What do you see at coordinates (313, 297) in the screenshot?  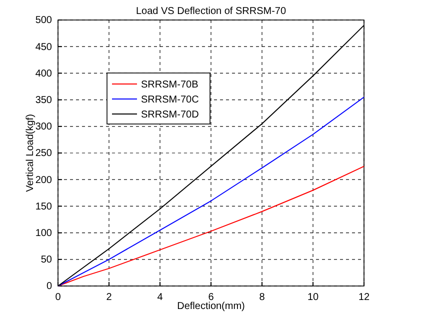 I see `x-tick-label: 10` at bounding box center [313, 297].